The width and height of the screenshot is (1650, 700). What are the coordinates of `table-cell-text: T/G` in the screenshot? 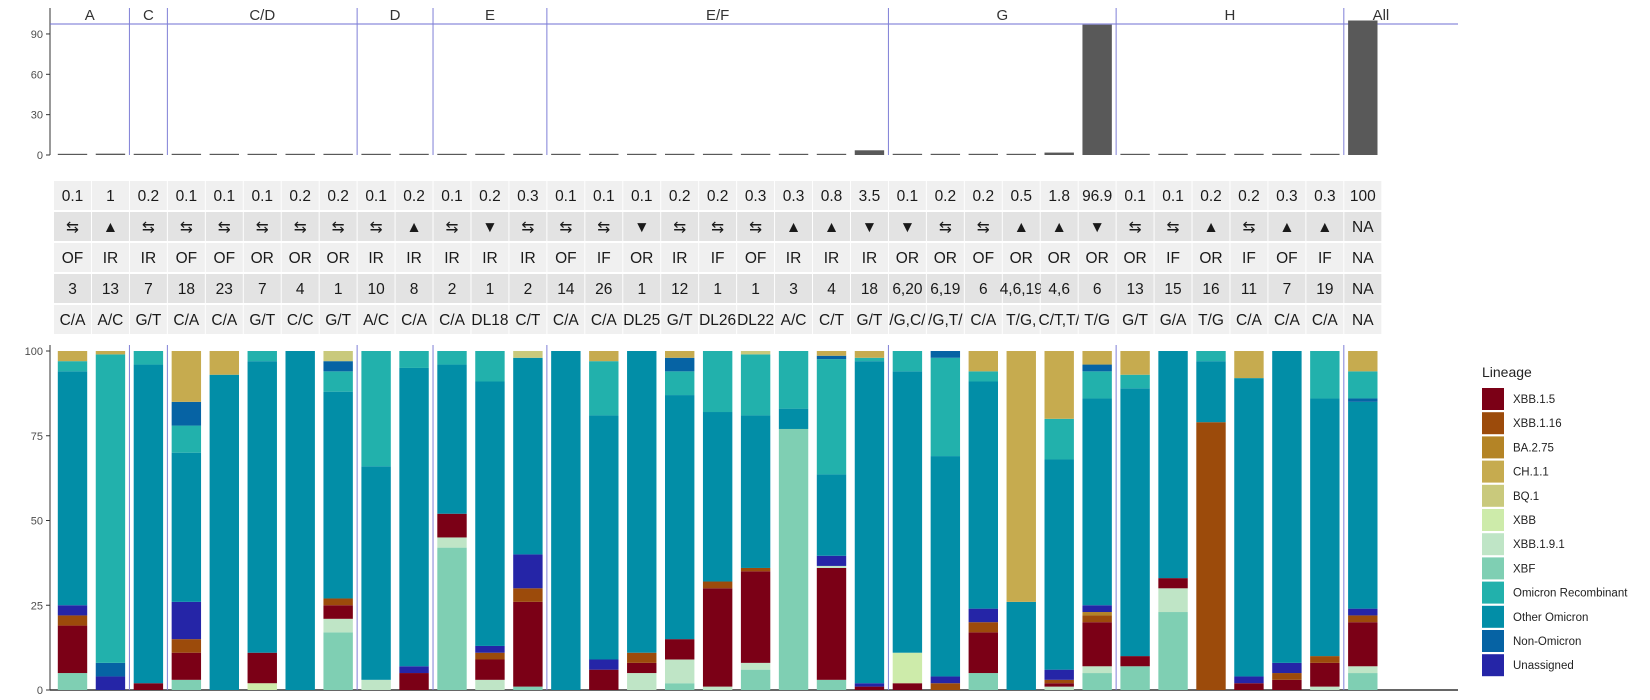 It's located at (1211, 320).